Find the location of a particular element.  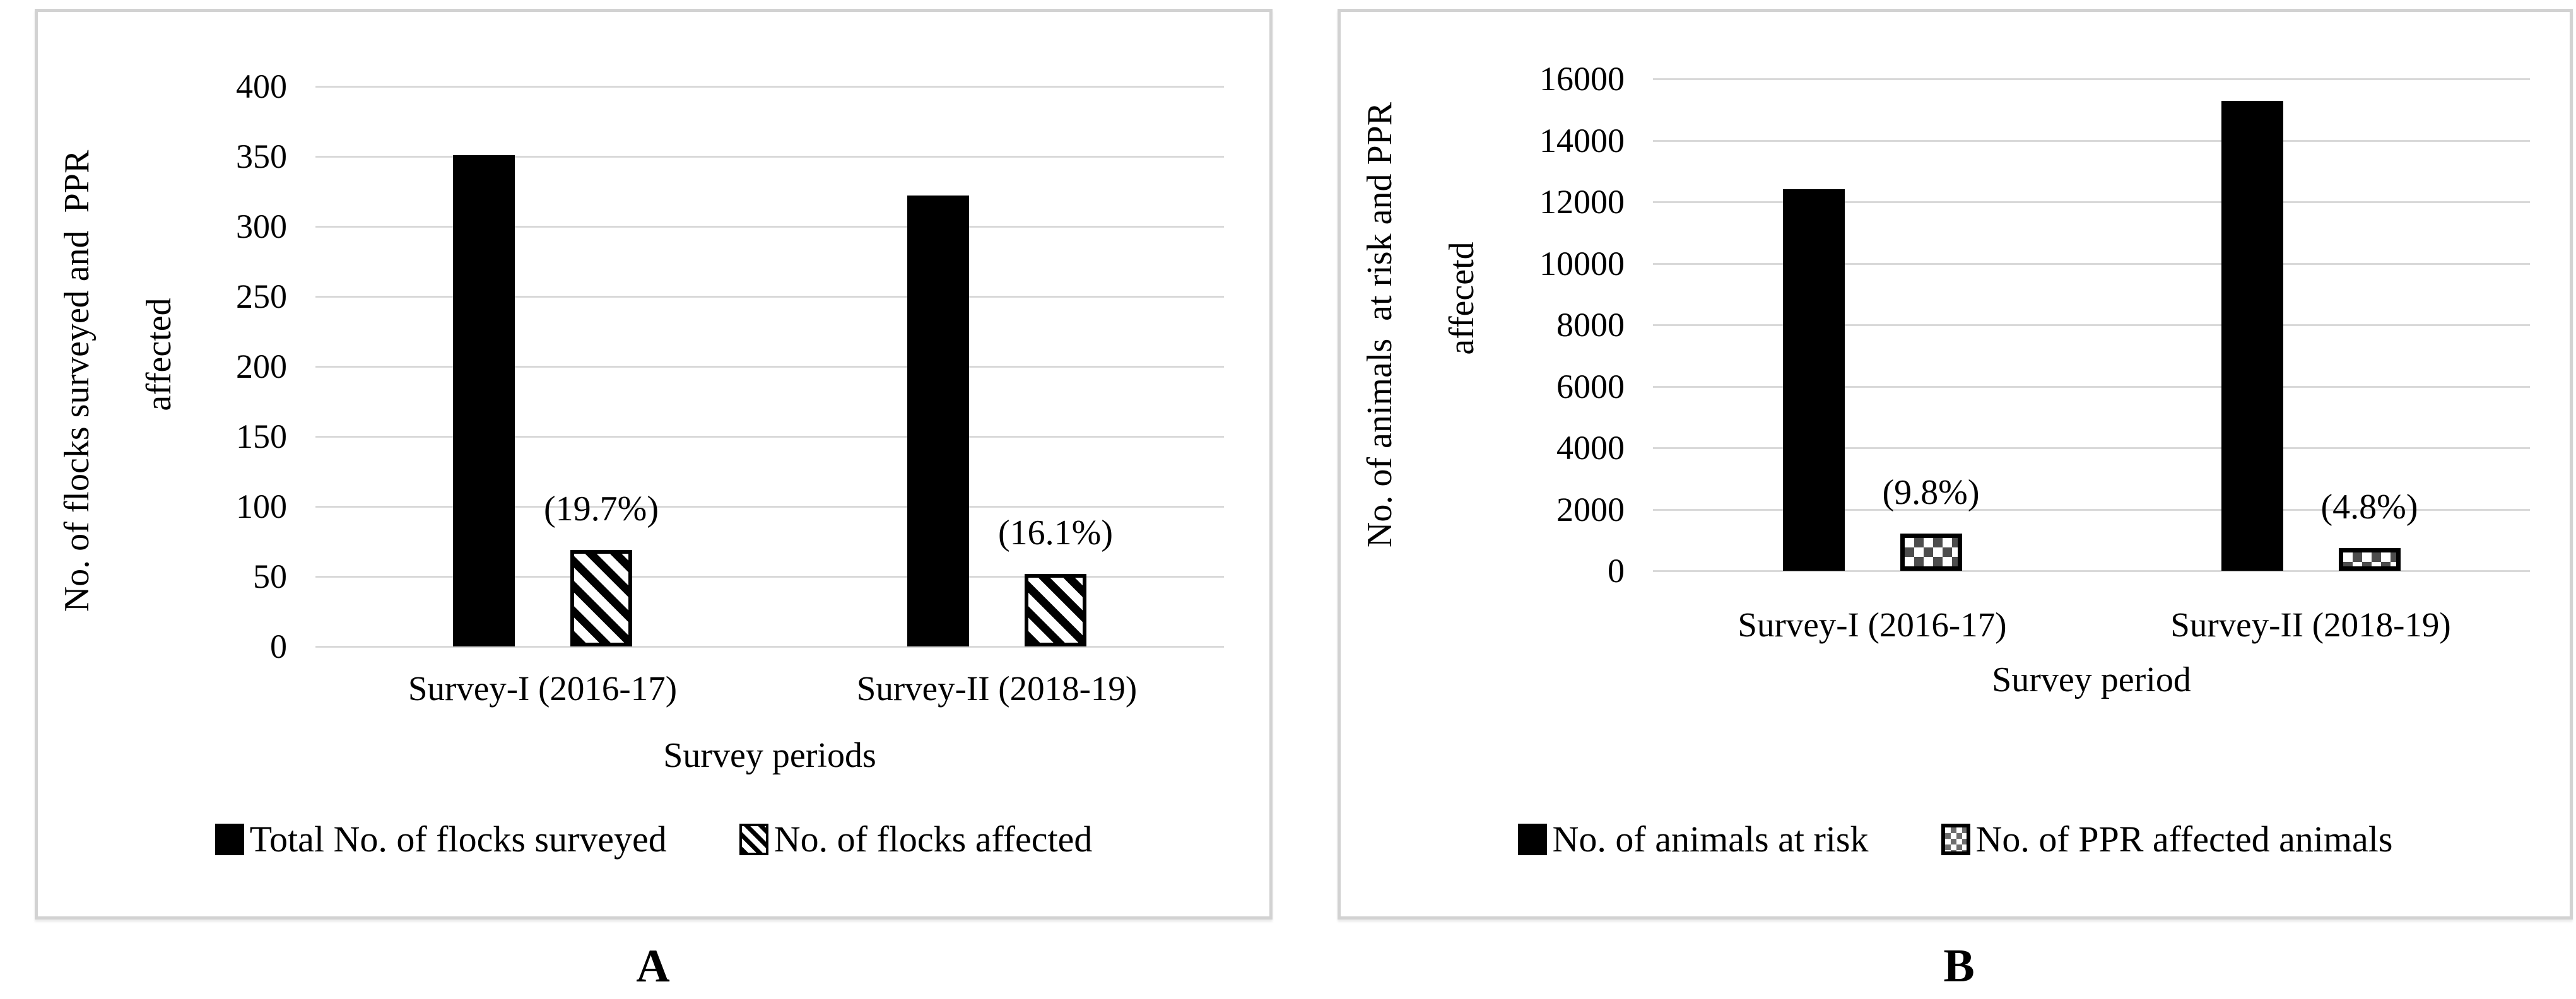

legend-item: Total No. of flocks surveyed is located at coordinates (441, 839).